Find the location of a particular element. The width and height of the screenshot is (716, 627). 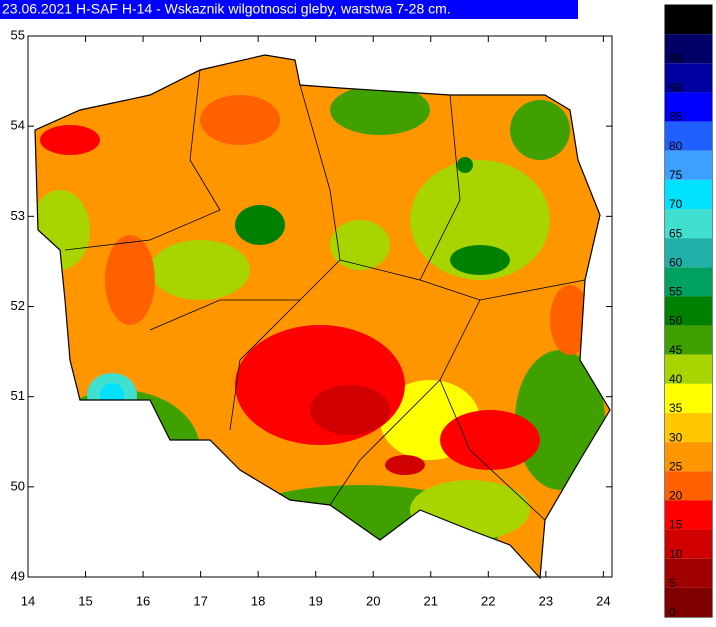

colorbar-label: 90 is located at coordinates (676, 88).